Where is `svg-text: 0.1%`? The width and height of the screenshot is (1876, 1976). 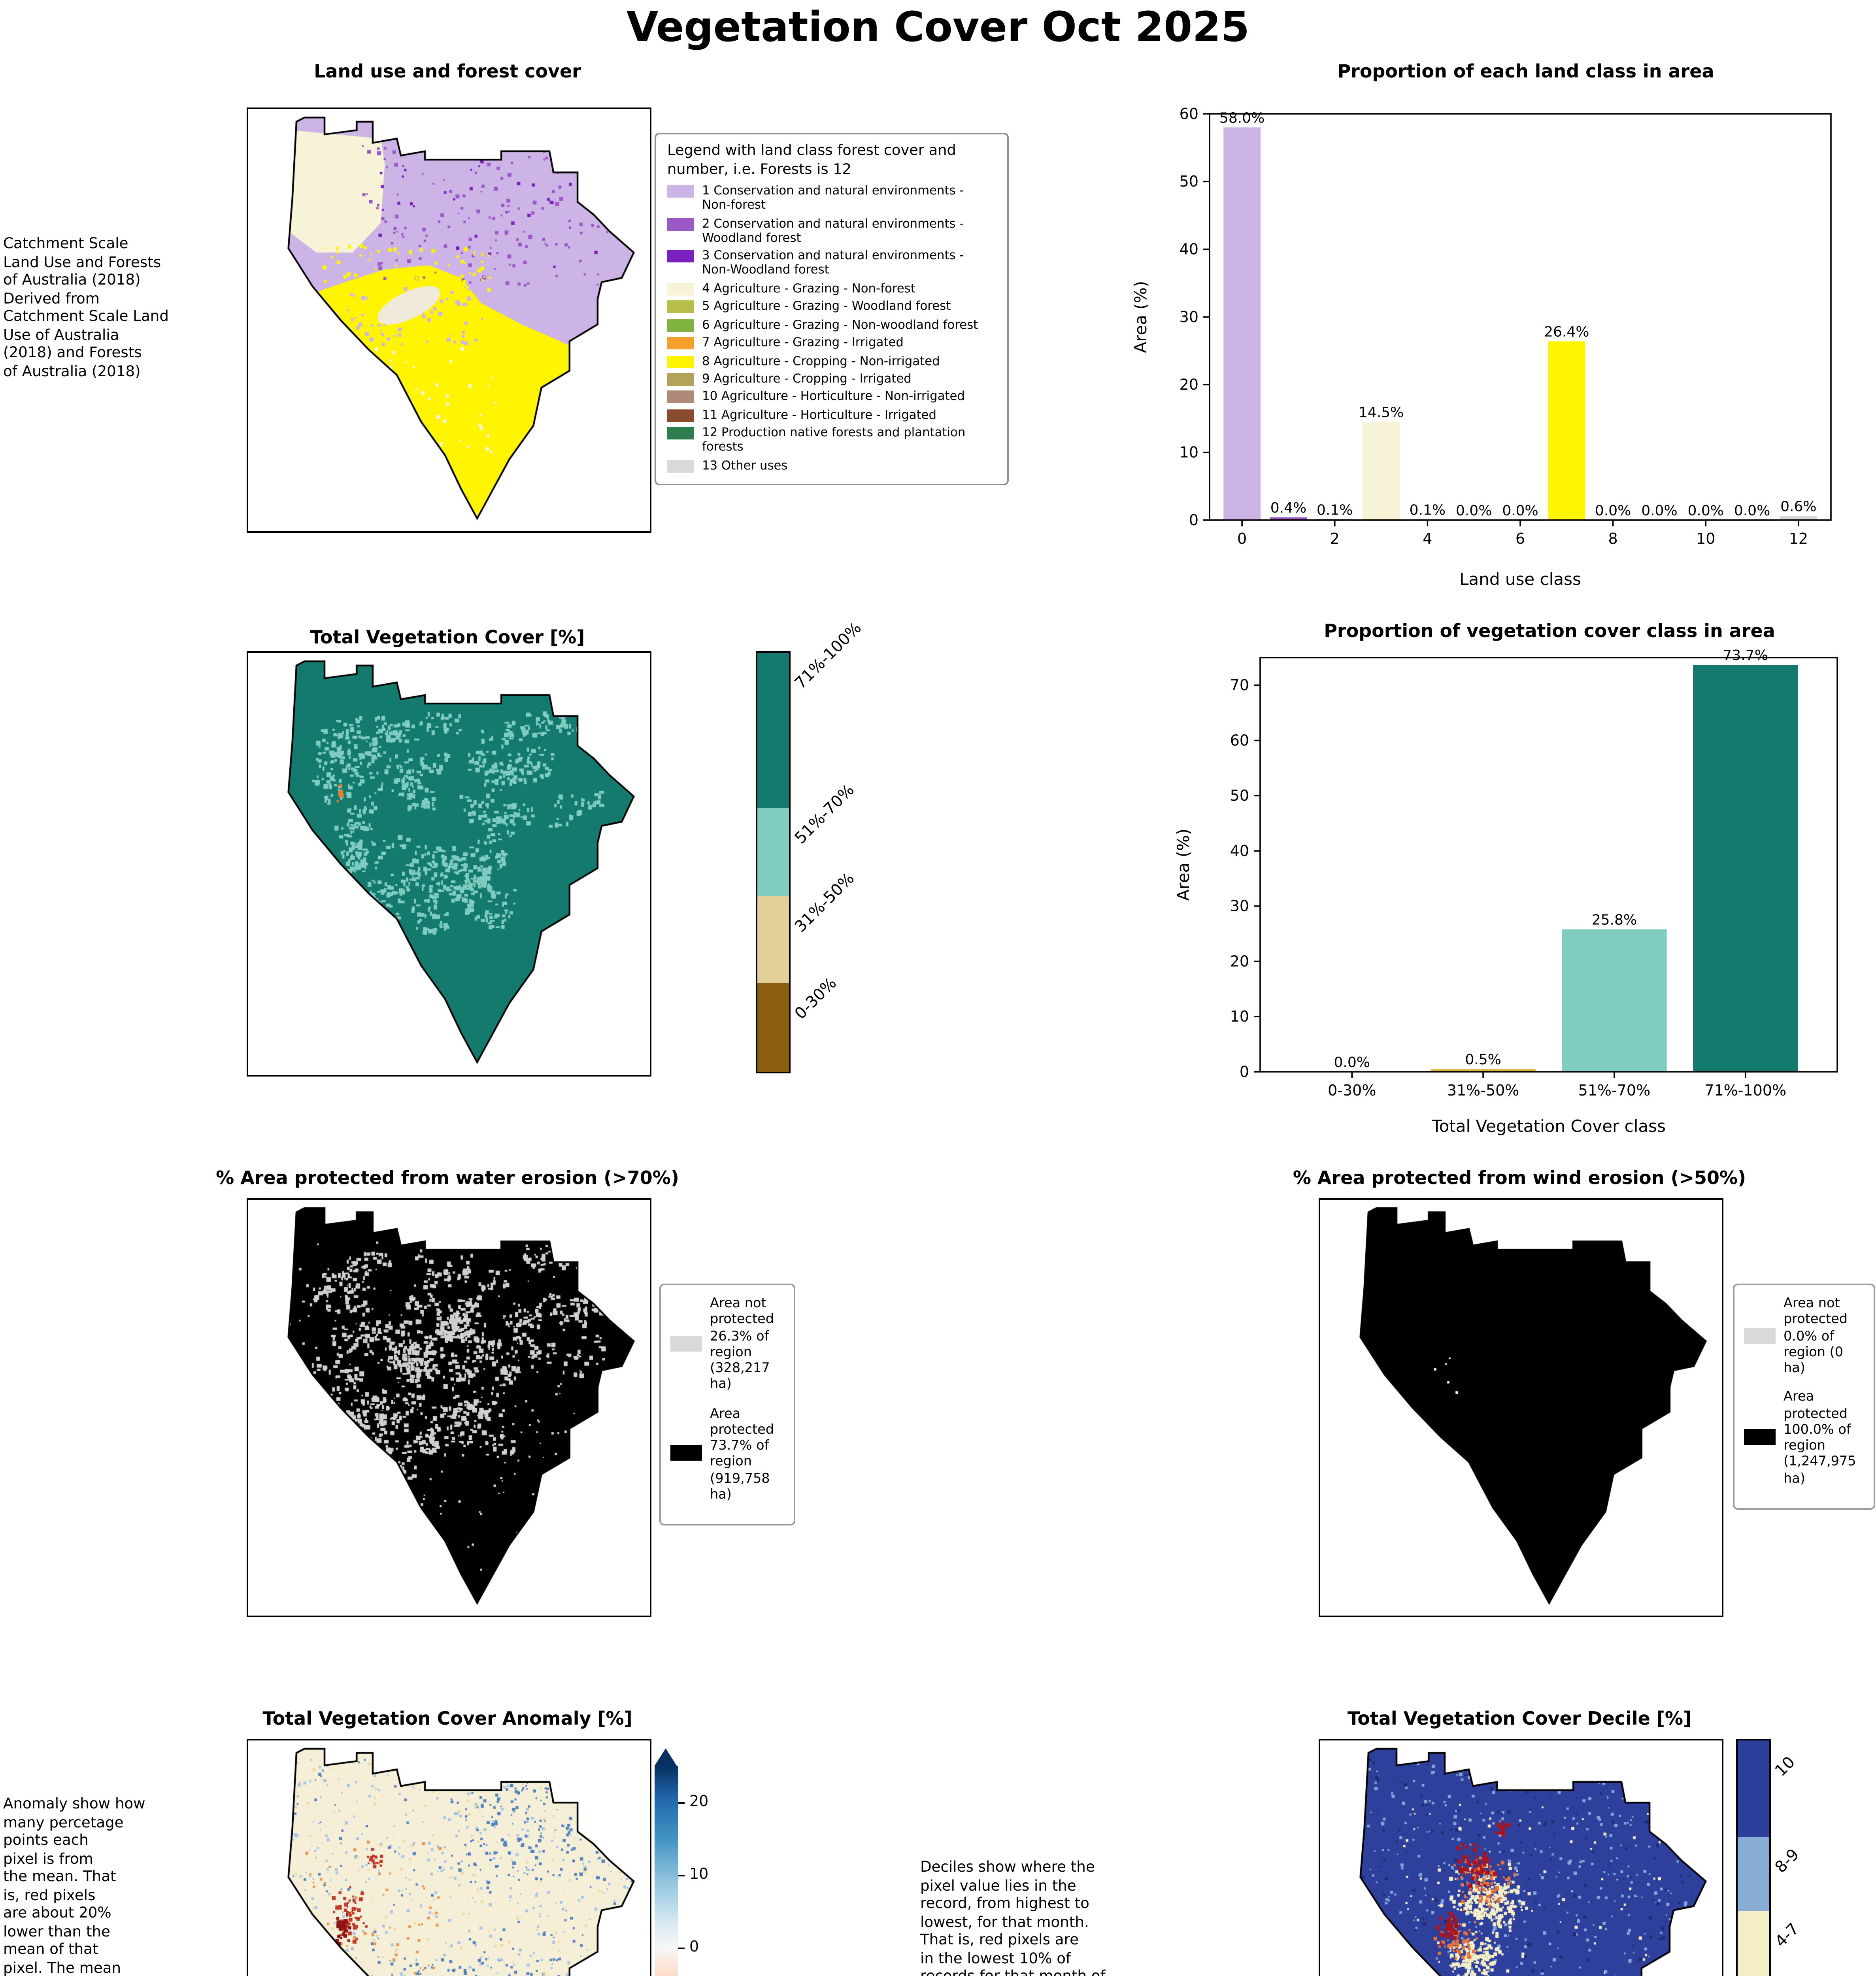
svg-text: 0.1% is located at coordinates (1428, 510).